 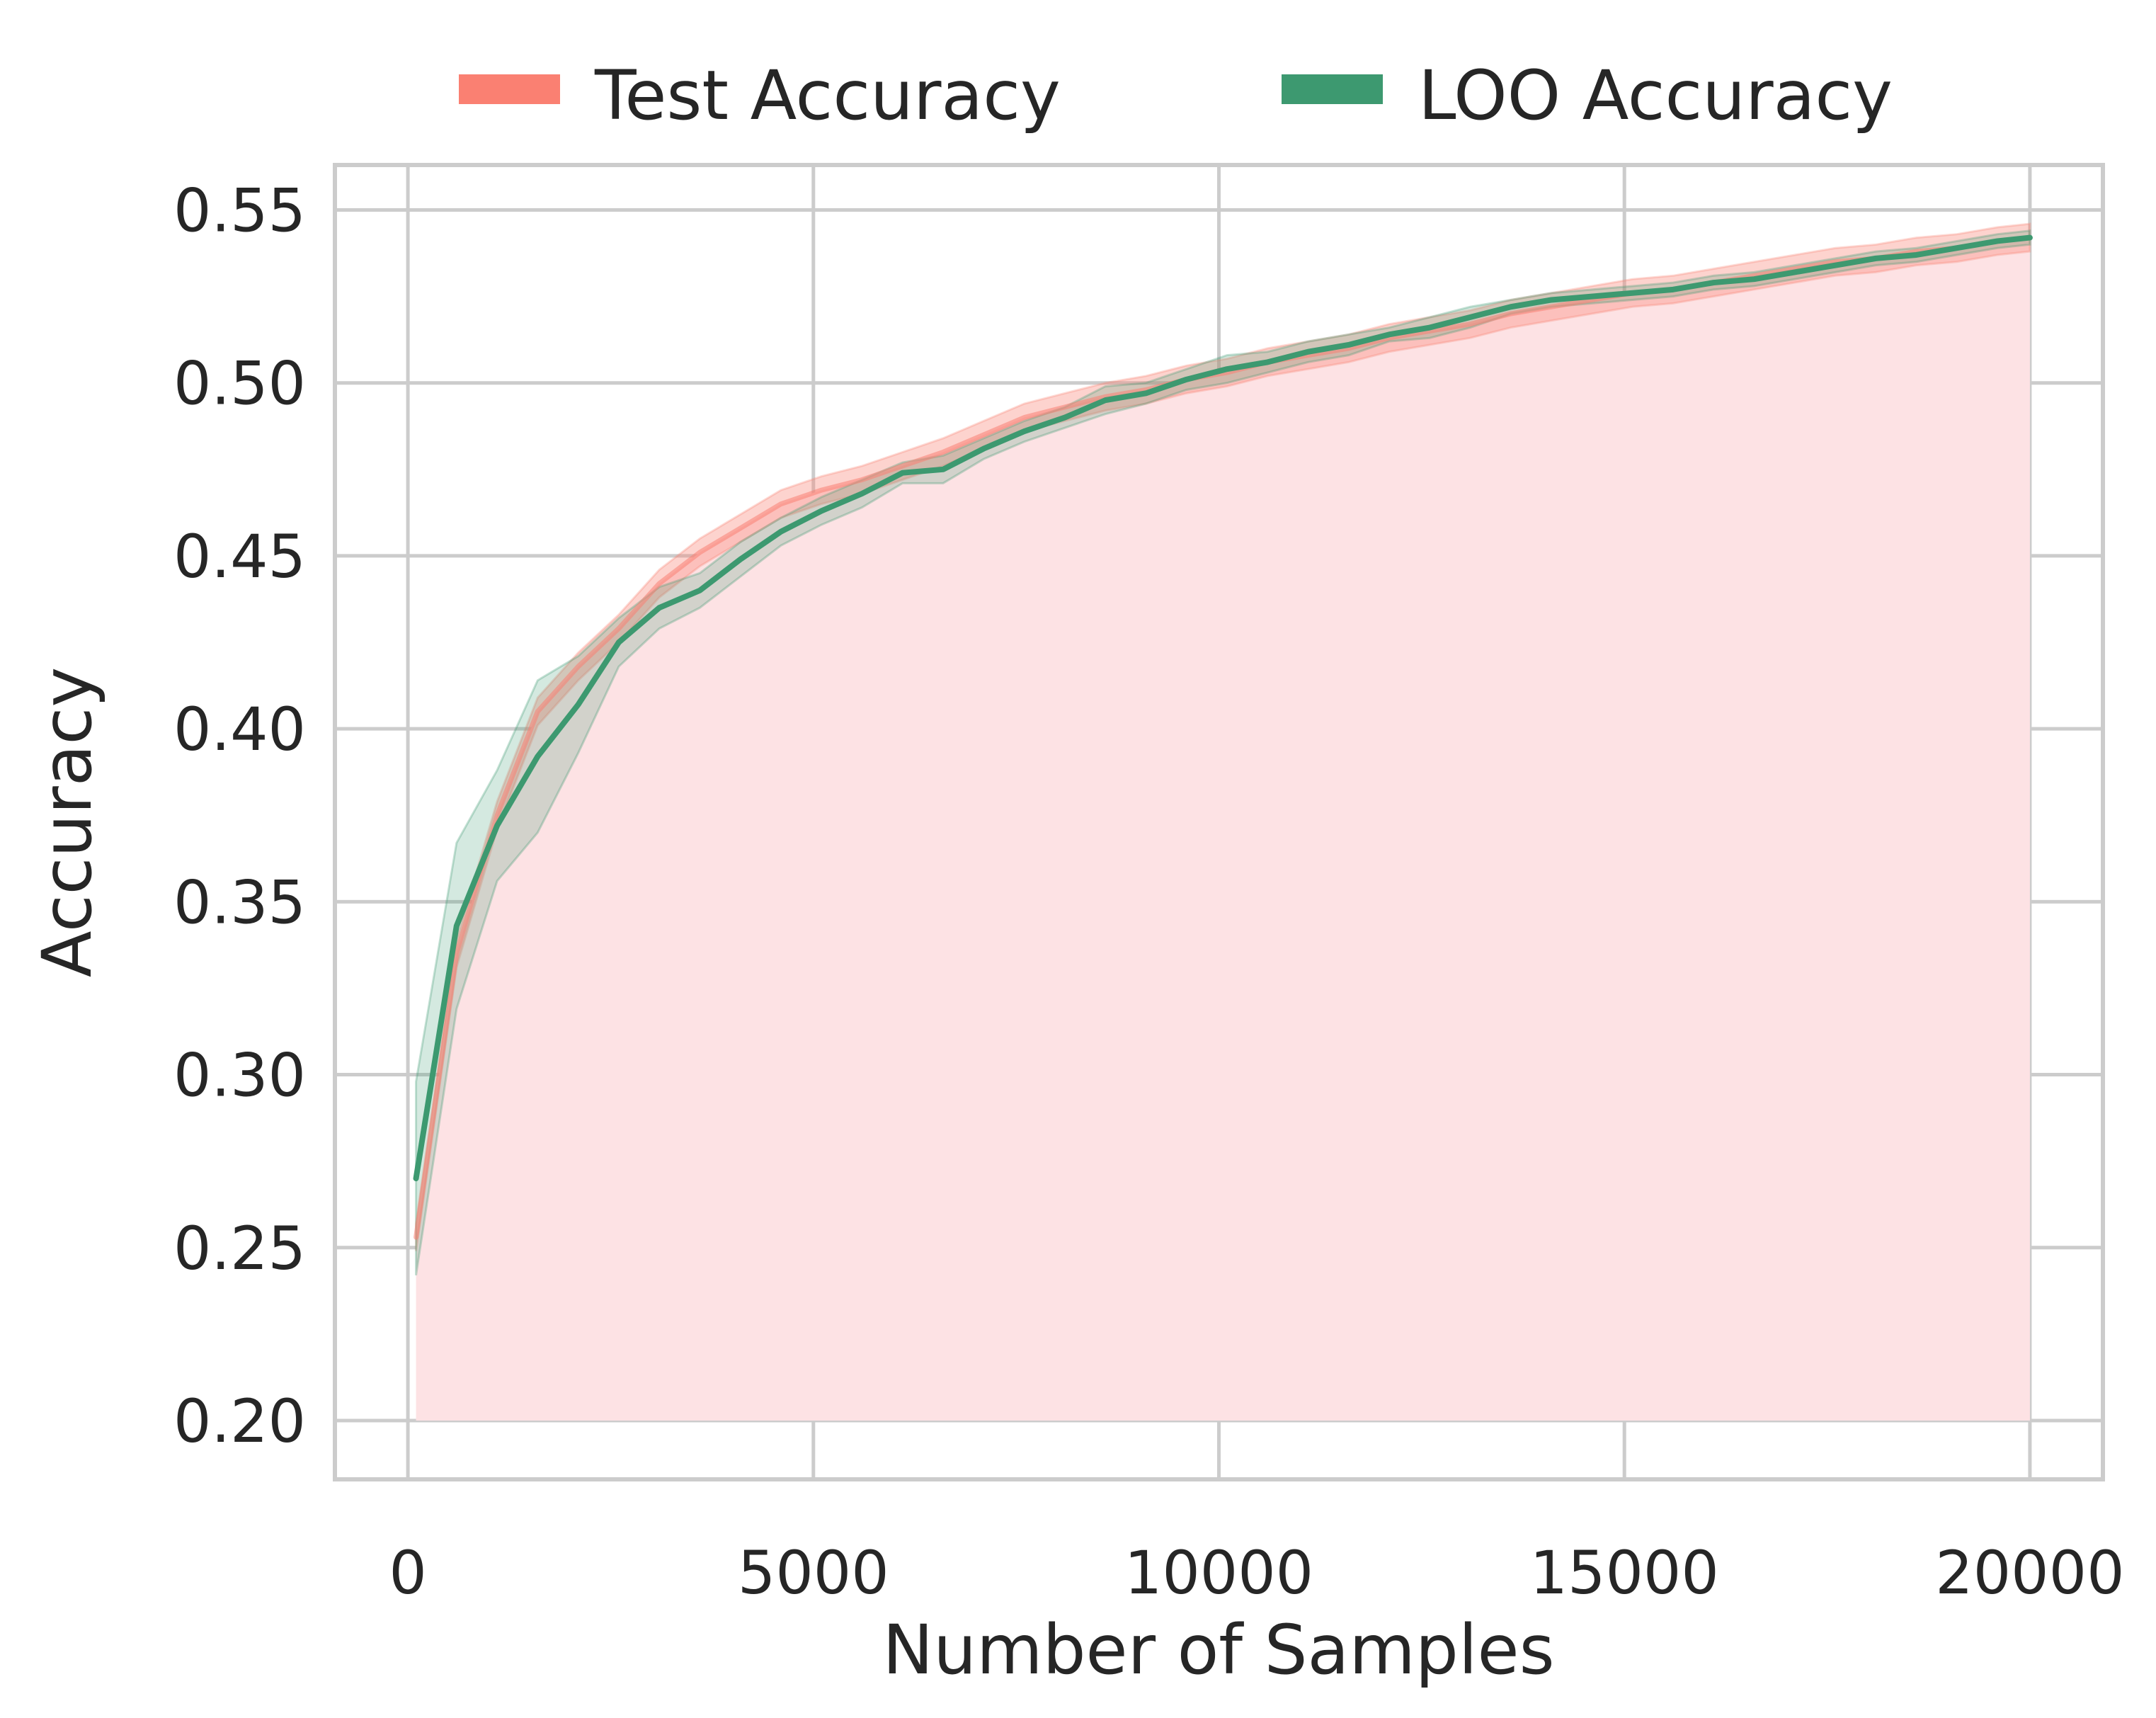 I want to click on y-tick-label: 0.25, so click(x=240, y=1248).